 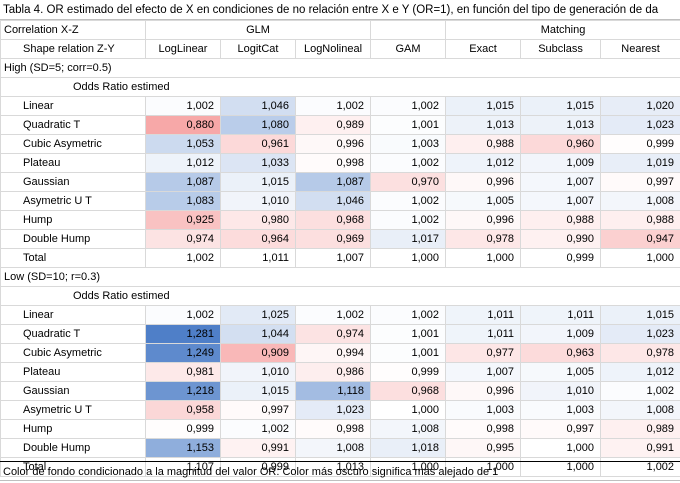 What do you see at coordinates (561, 429) in the screenshot?
I see `or-value-cell: 0,997` at bounding box center [561, 429].